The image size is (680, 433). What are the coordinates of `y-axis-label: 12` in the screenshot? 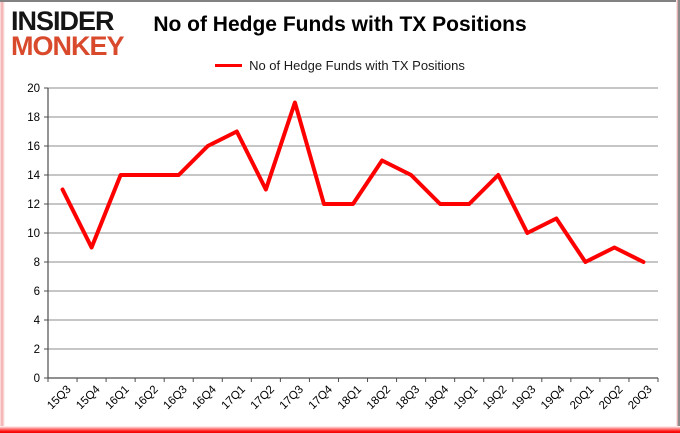 It's located at (33, 205).